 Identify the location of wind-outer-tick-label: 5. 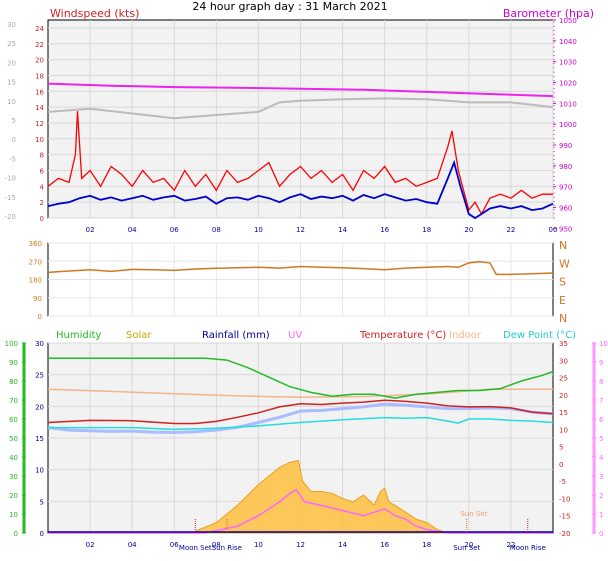
(14, 121).